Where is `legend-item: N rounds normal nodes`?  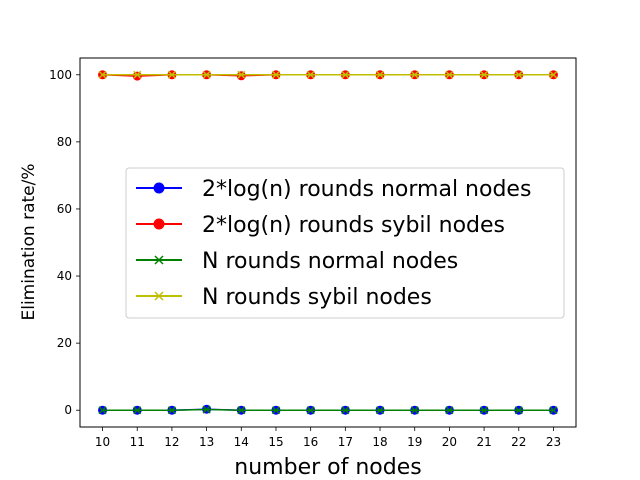 legend-item: N rounds normal nodes is located at coordinates (297, 261).